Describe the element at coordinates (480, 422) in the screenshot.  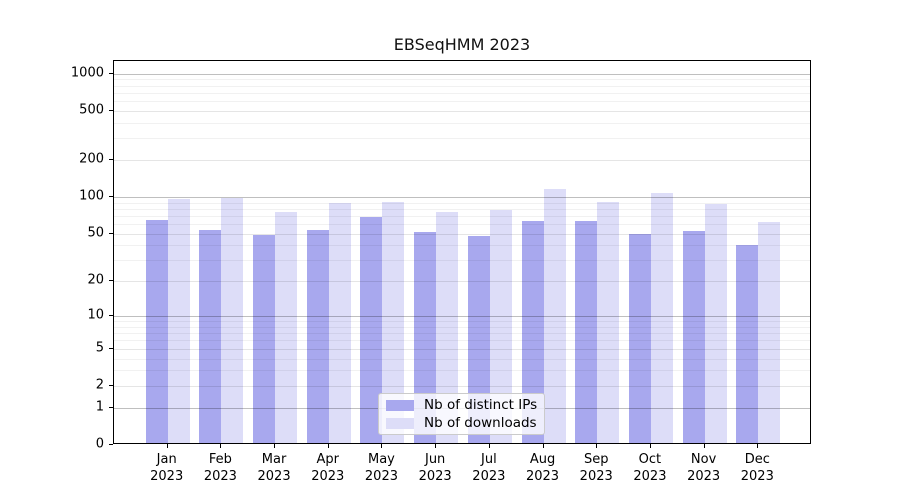
I see `legend-label-downloads: Nb of downloads` at that location.